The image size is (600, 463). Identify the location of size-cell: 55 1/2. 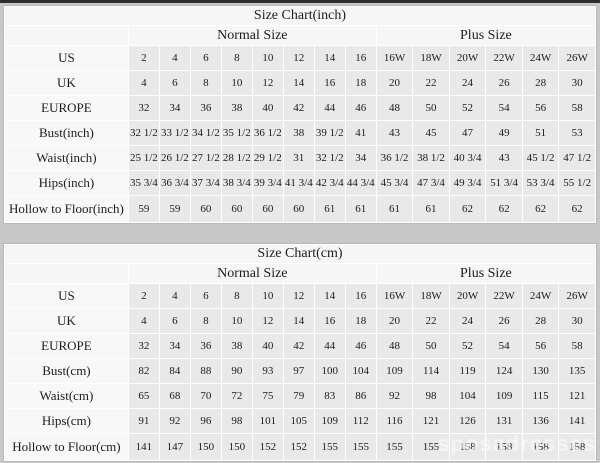
(577, 183).